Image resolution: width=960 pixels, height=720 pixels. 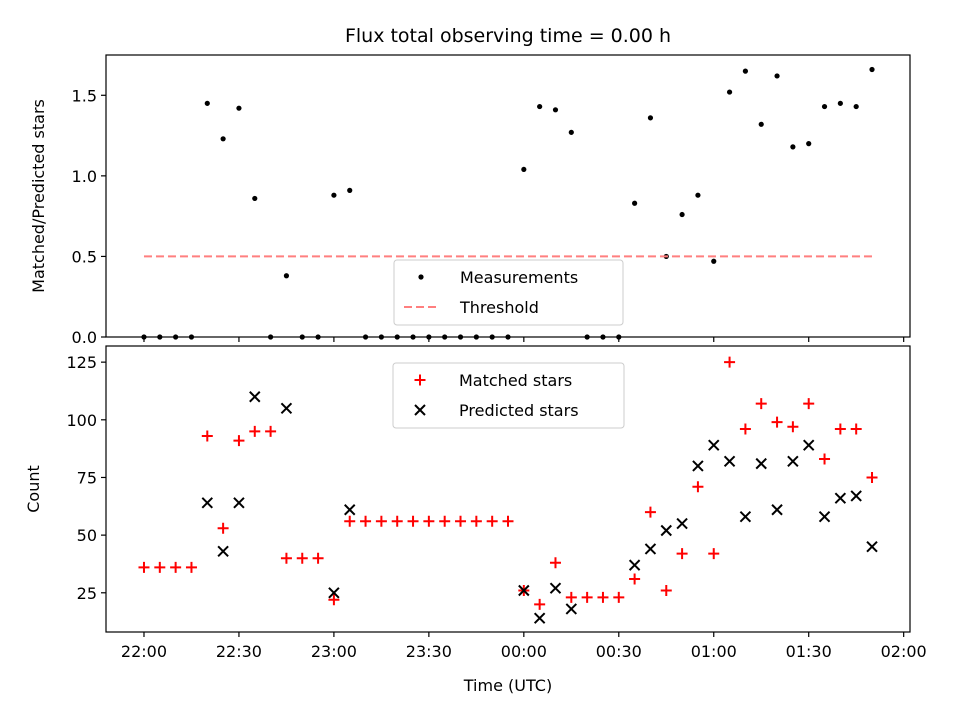 What do you see at coordinates (81, 420) in the screenshot?
I see `y-tick-label: 100` at bounding box center [81, 420].